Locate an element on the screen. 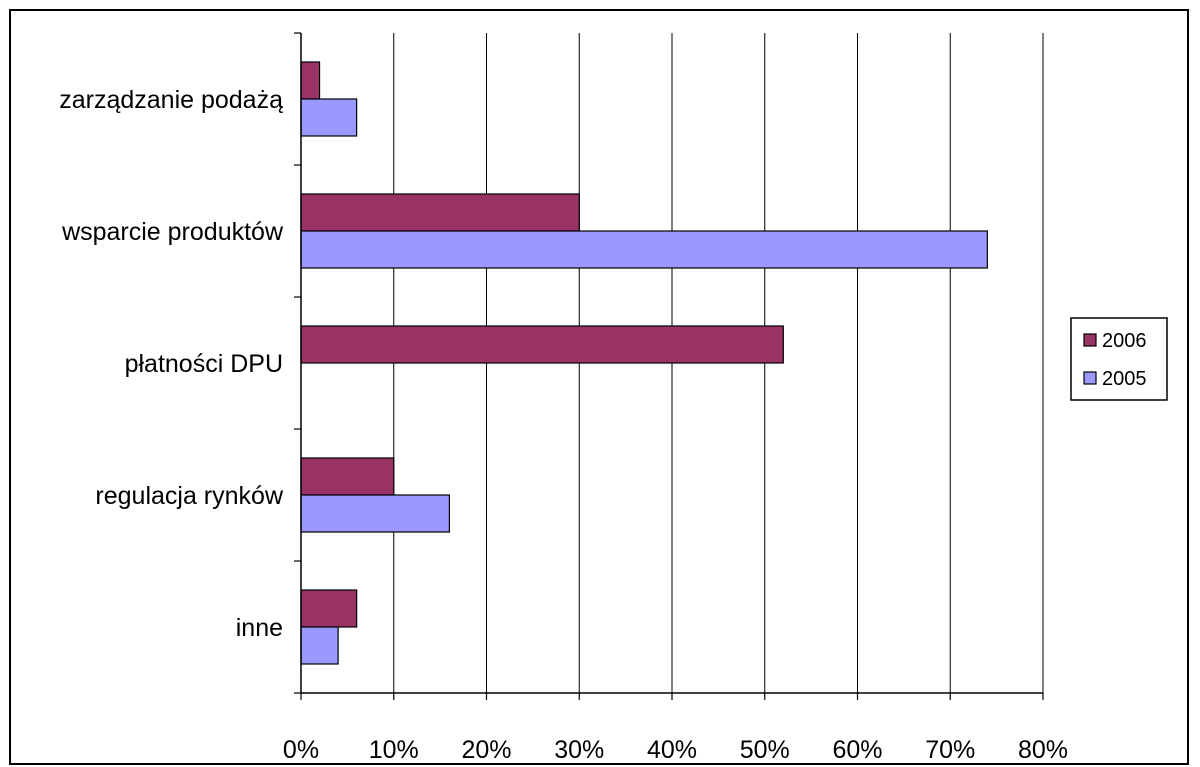 The height and width of the screenshot is (767, 1200). bar-2005-wsparcie-produktow is located at coordinates (644, 249).